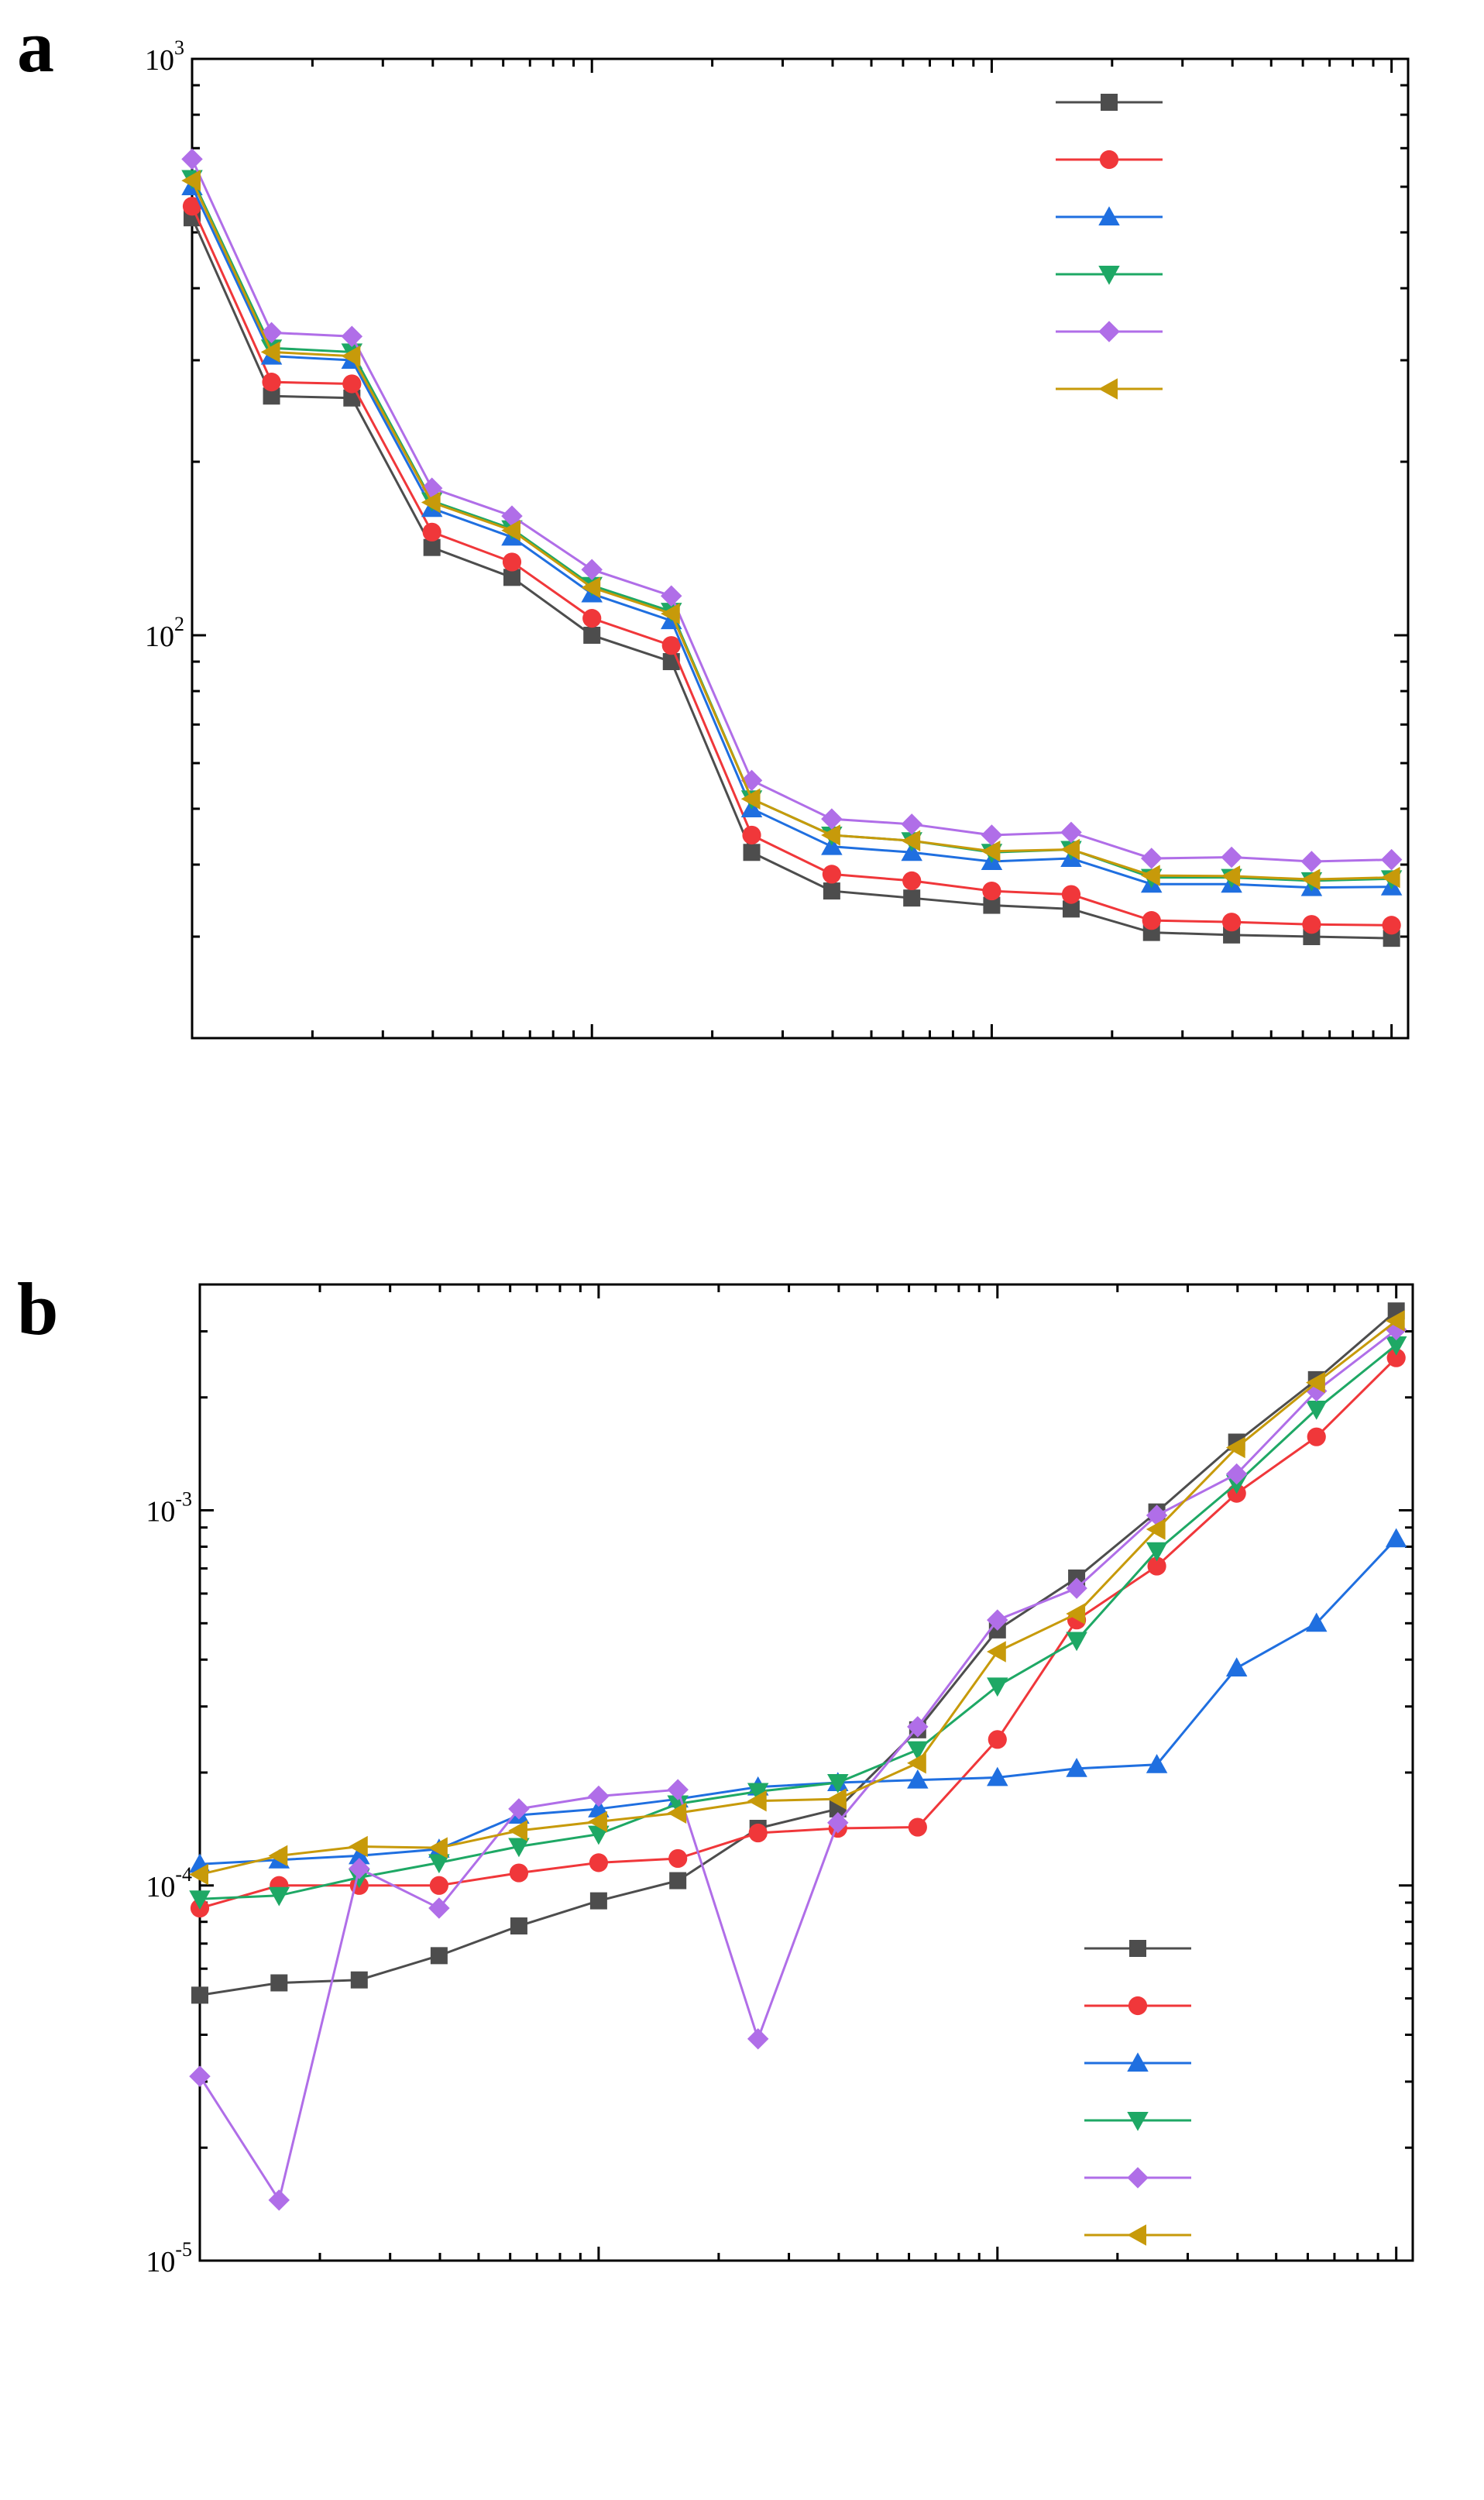  Describe the element at coordinates (183, 1499) in the screenshot. I see `y-tick-exponent: -3` at that location.